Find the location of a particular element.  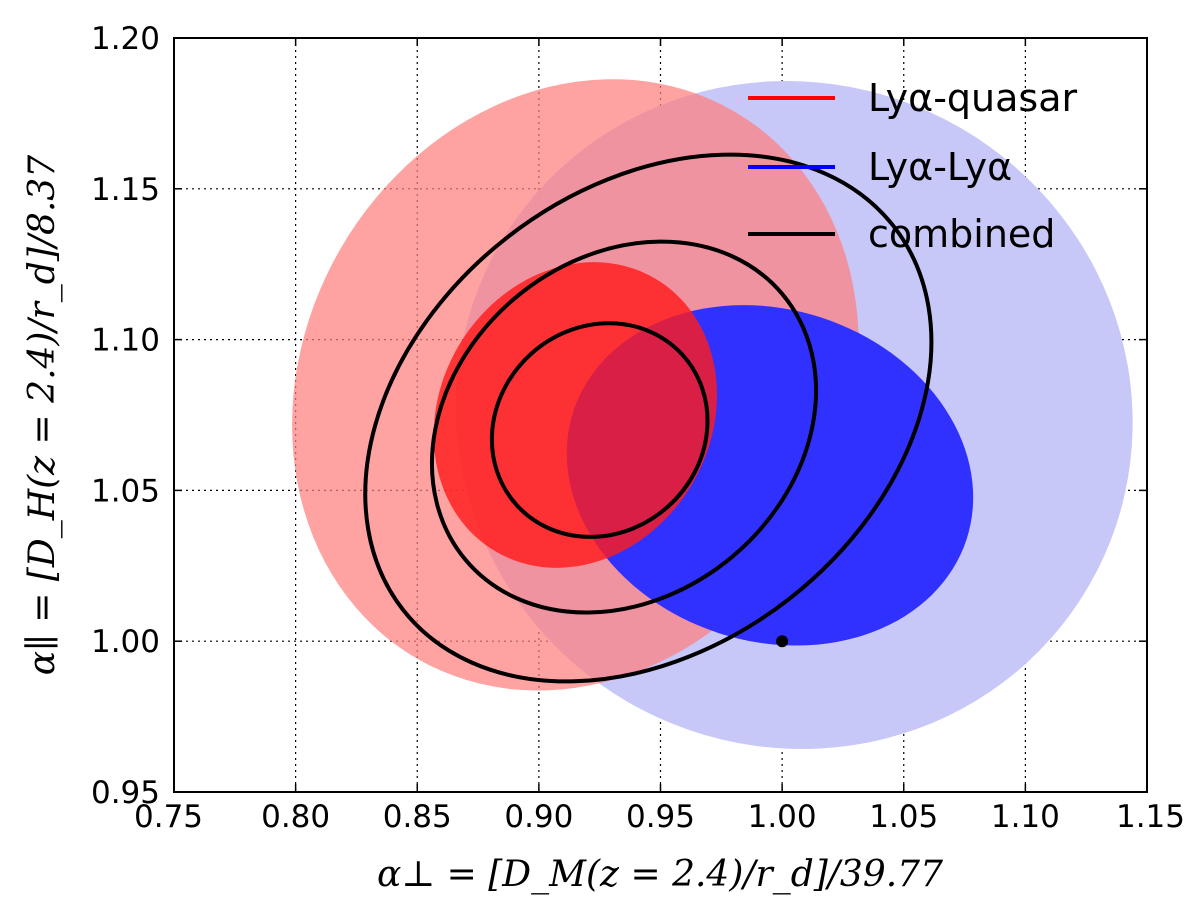

points-layer is located at coordinates (782, 641).